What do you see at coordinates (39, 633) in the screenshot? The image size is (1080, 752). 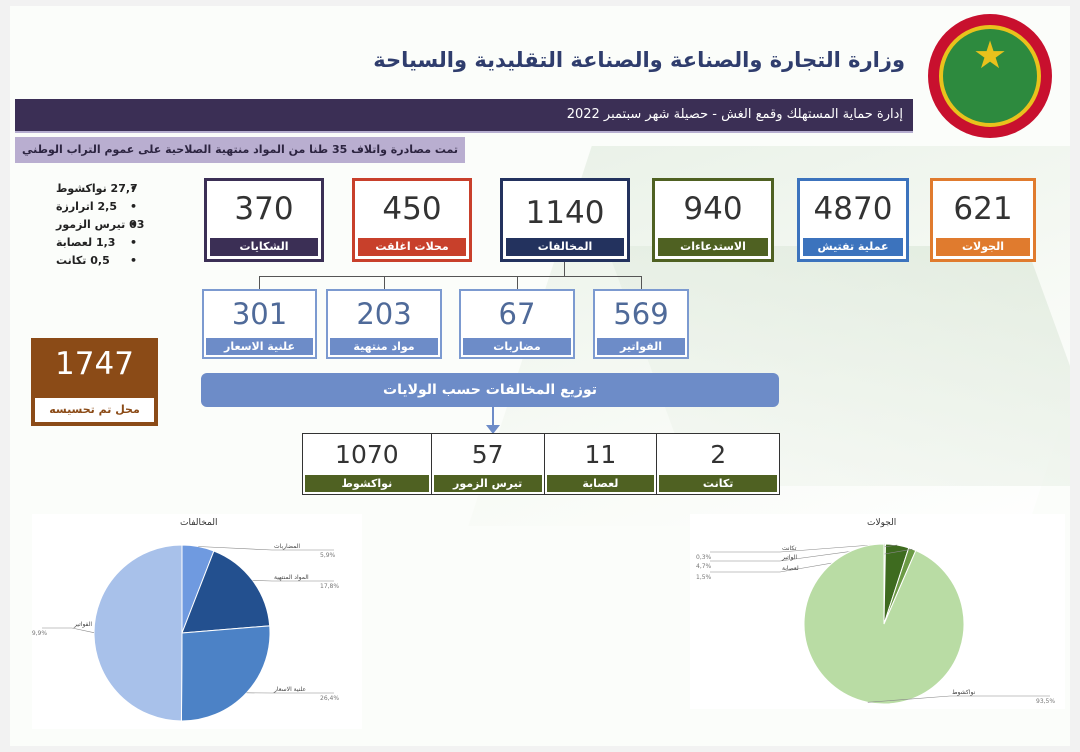 I see `pie-percent-label: 49,9%` at bounding box center [39, 633].